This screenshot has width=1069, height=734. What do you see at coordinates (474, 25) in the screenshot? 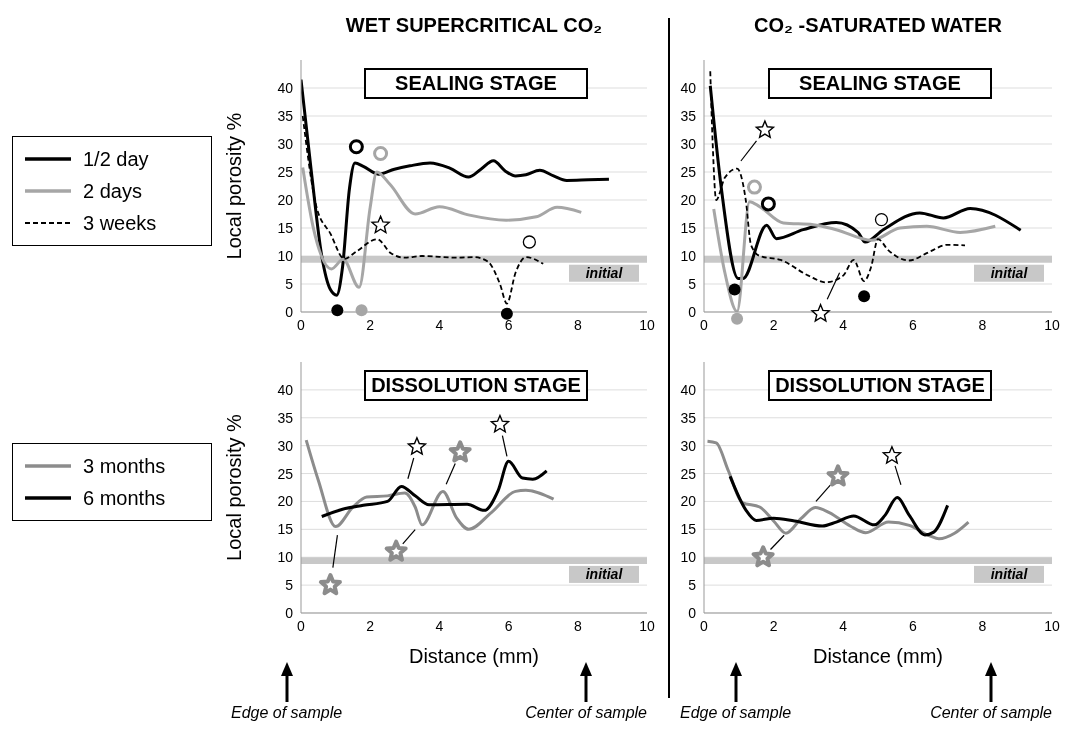
I see `chart-title: WET SUPERCRITICAL CO₂` at bounding box center [474, 25].